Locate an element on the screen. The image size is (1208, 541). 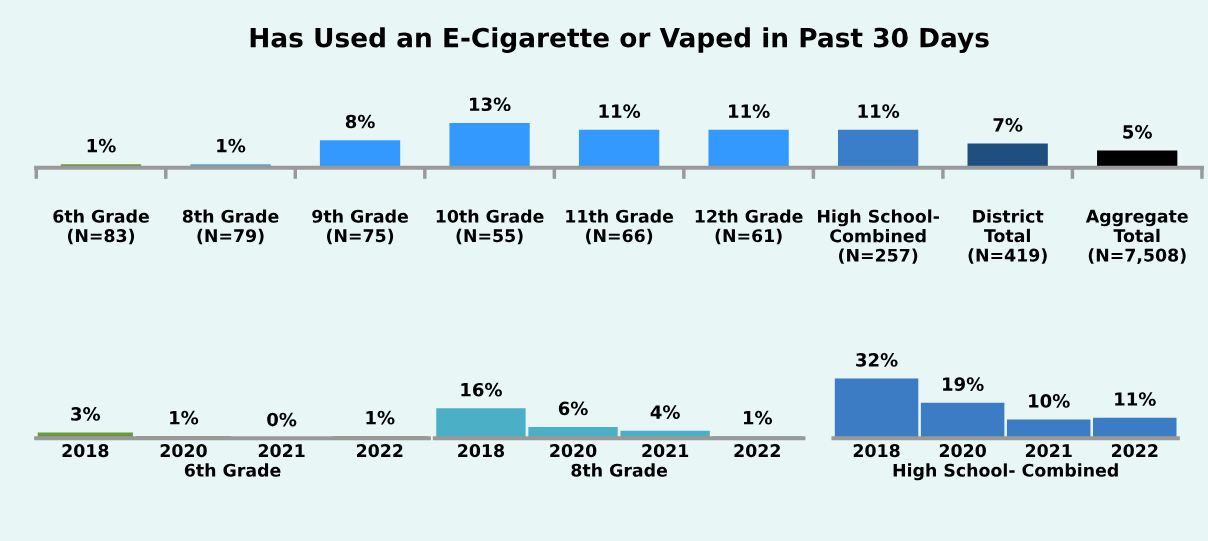
chart-title: Has Used an E-Cigarette or Vaped in Past 30 Days is located at coordinates (619, 40).